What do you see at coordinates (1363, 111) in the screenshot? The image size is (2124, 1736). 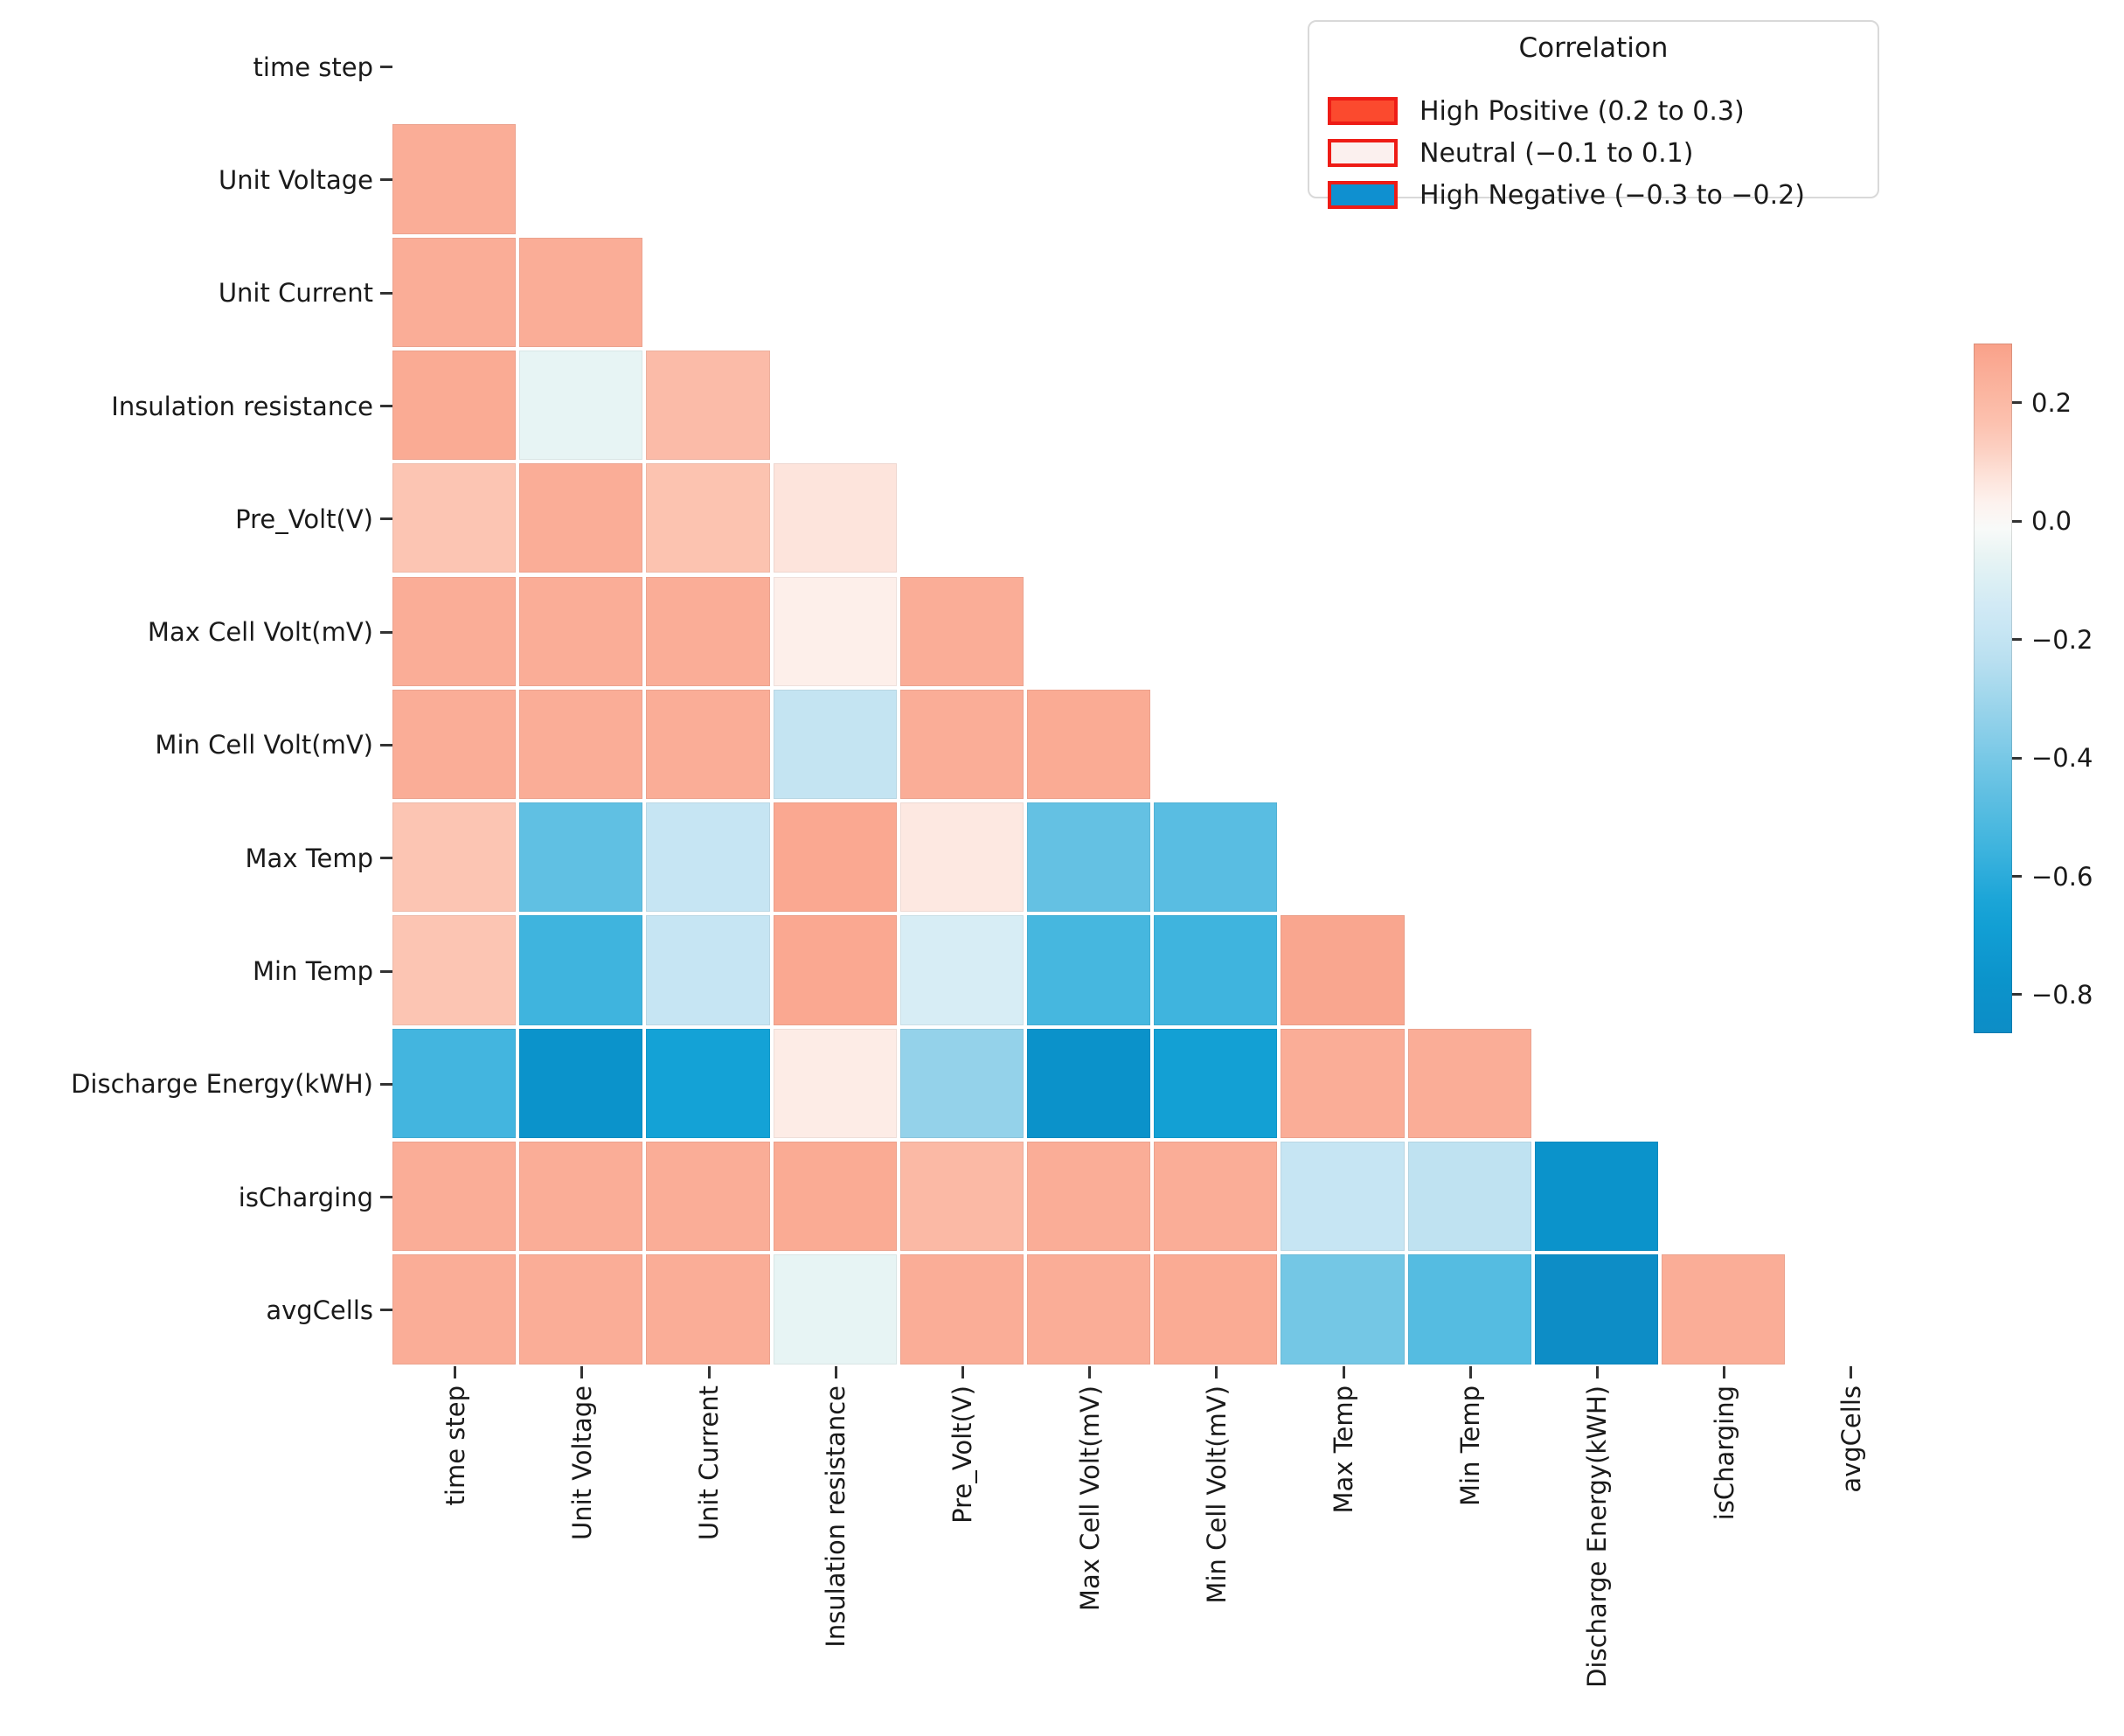 I see `high-positive-swatch` at bounding box center [1363, 111].